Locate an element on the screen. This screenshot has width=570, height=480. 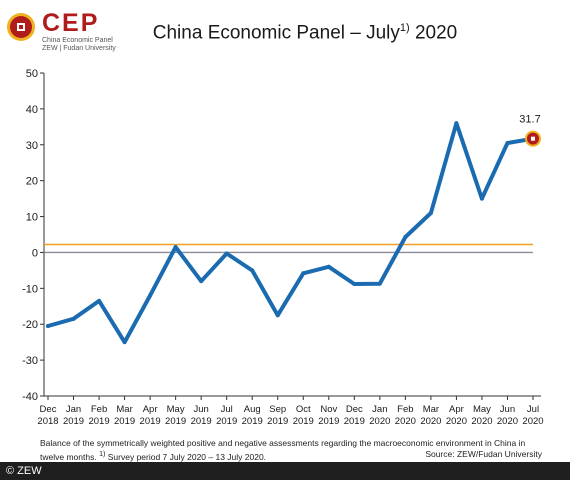
copyright-text: © ZEW is located at coordinates (24, 471).